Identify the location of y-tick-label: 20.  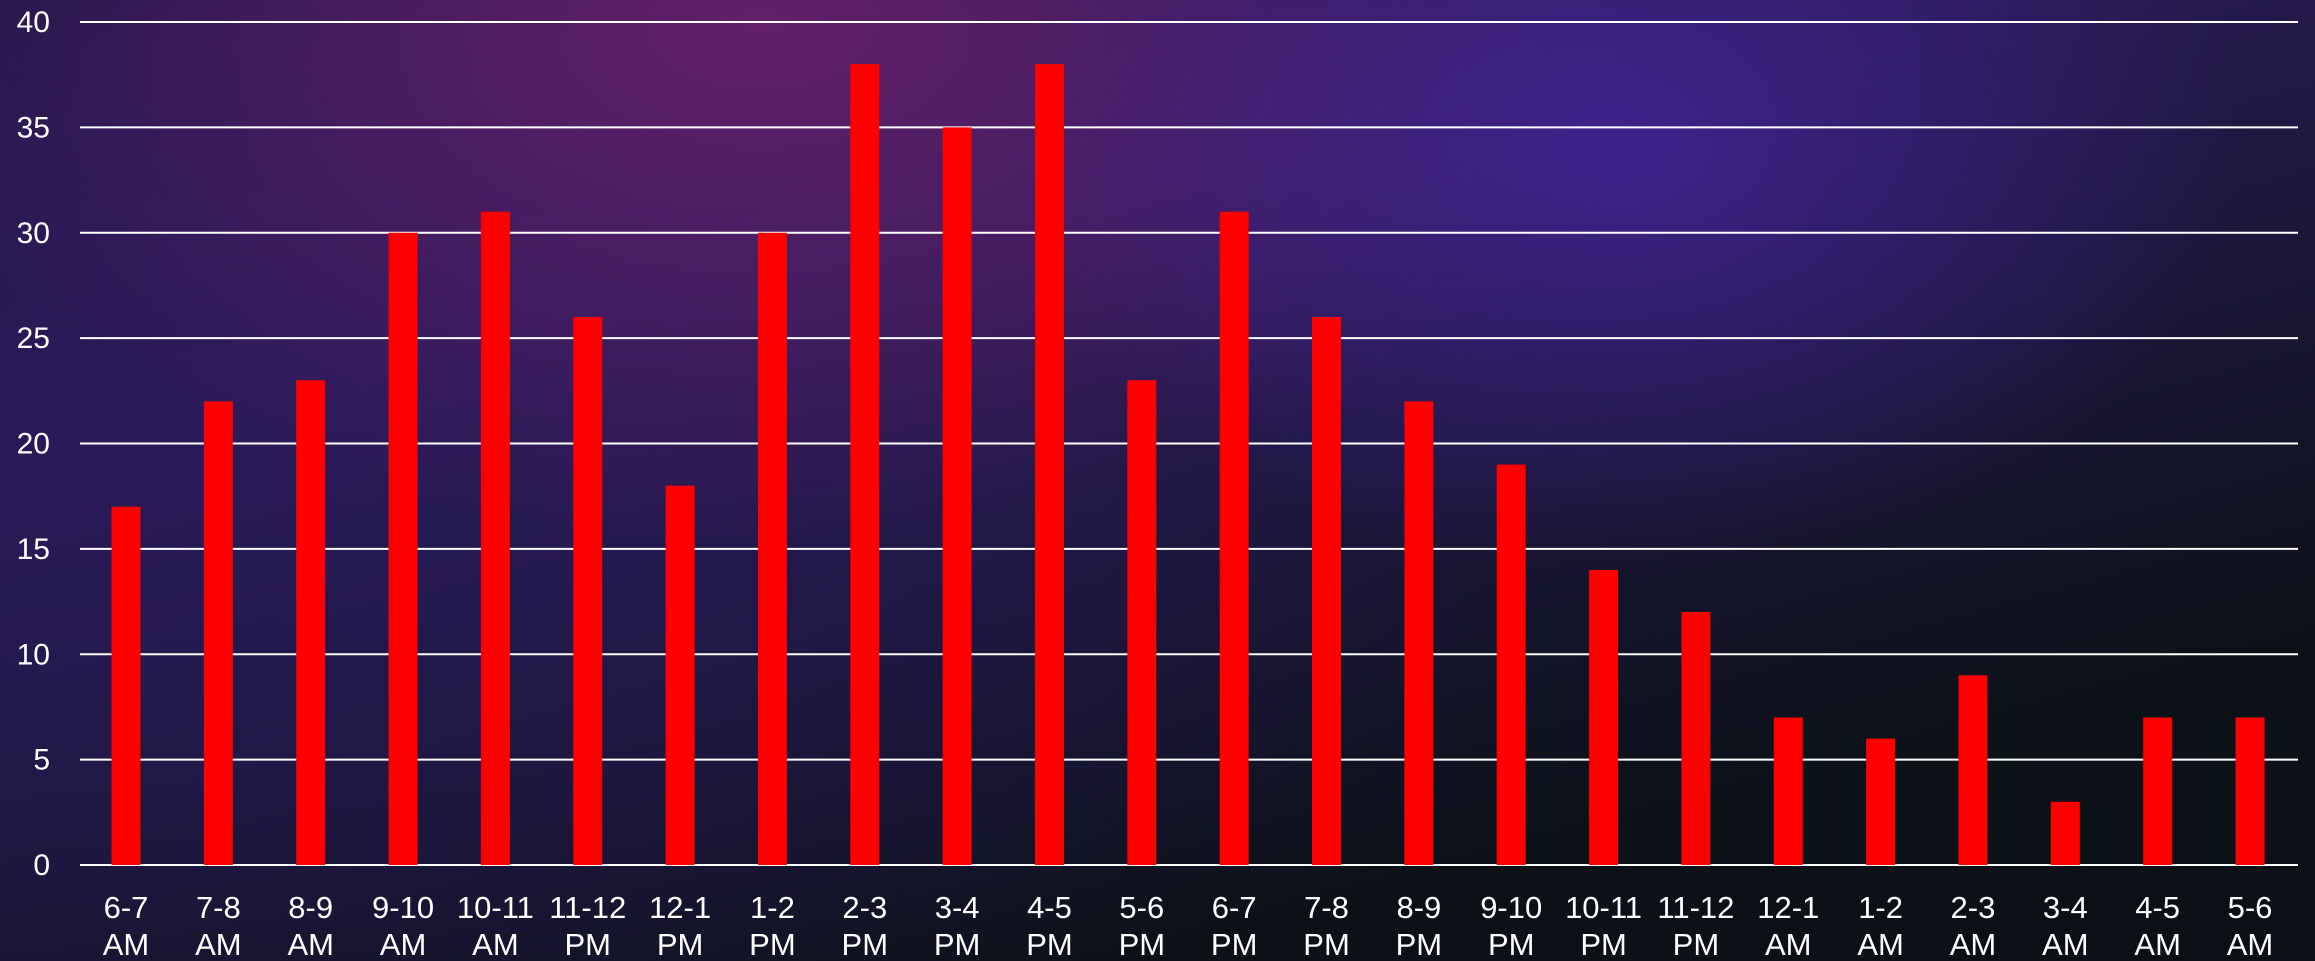
(33, 444).